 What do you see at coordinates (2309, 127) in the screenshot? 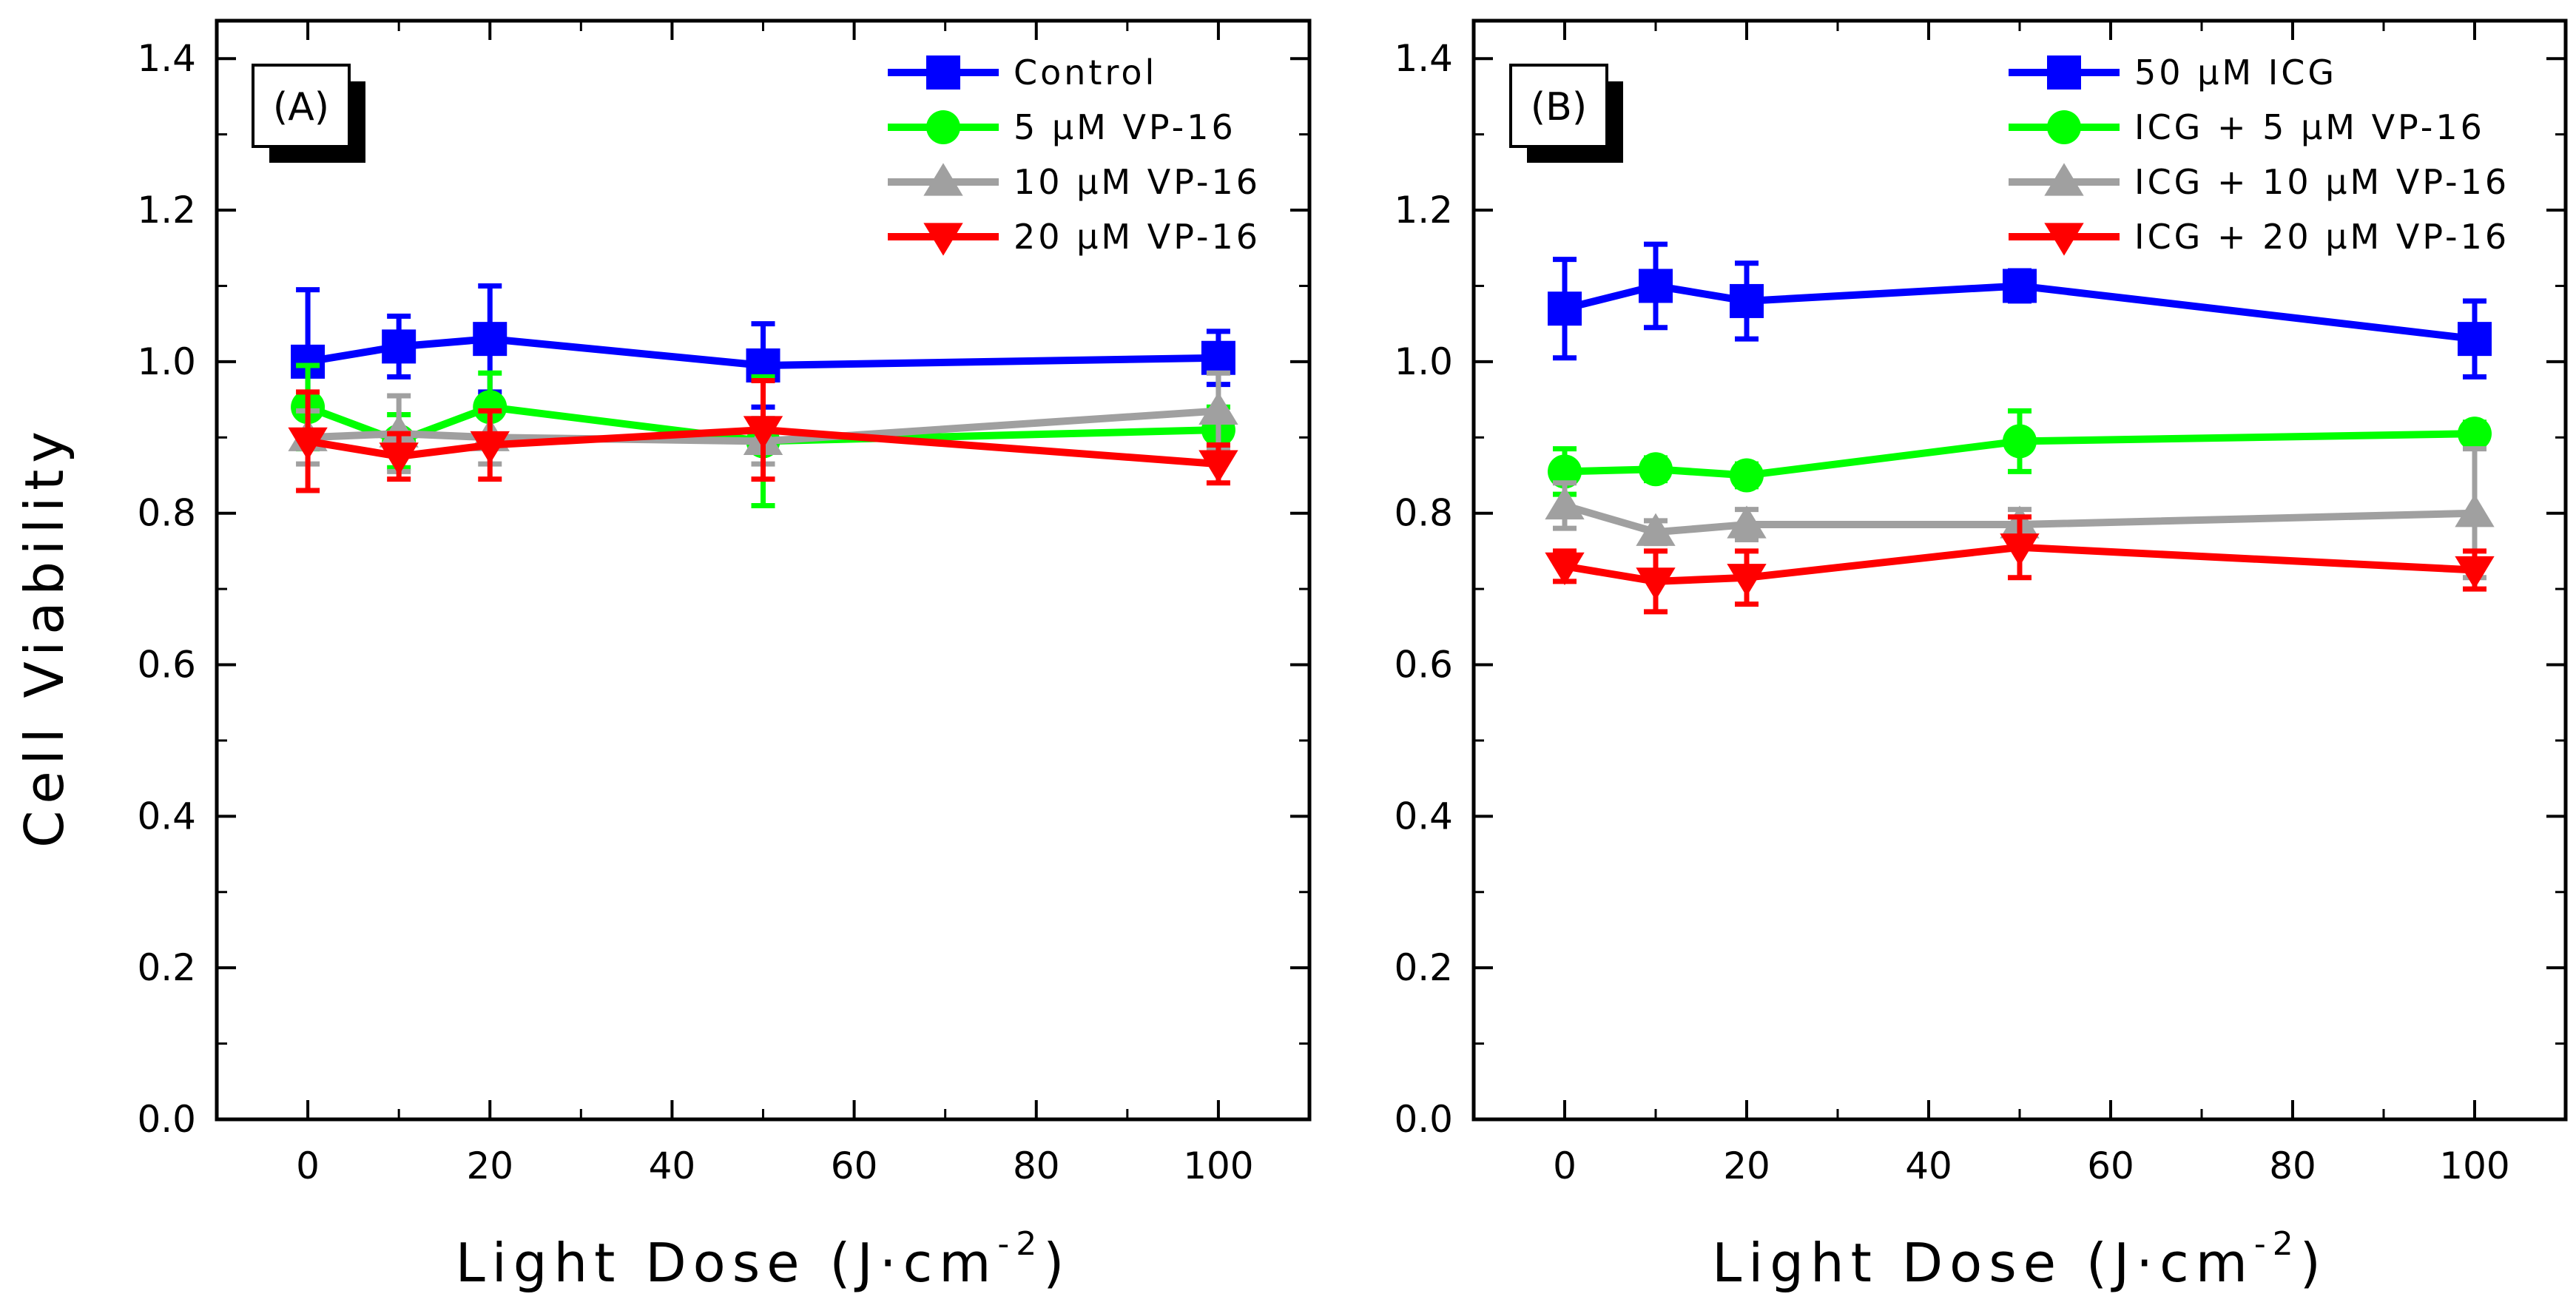
I see `legend-label: ICG + 5 μM VP-16` at bounding box center [2309, 127].